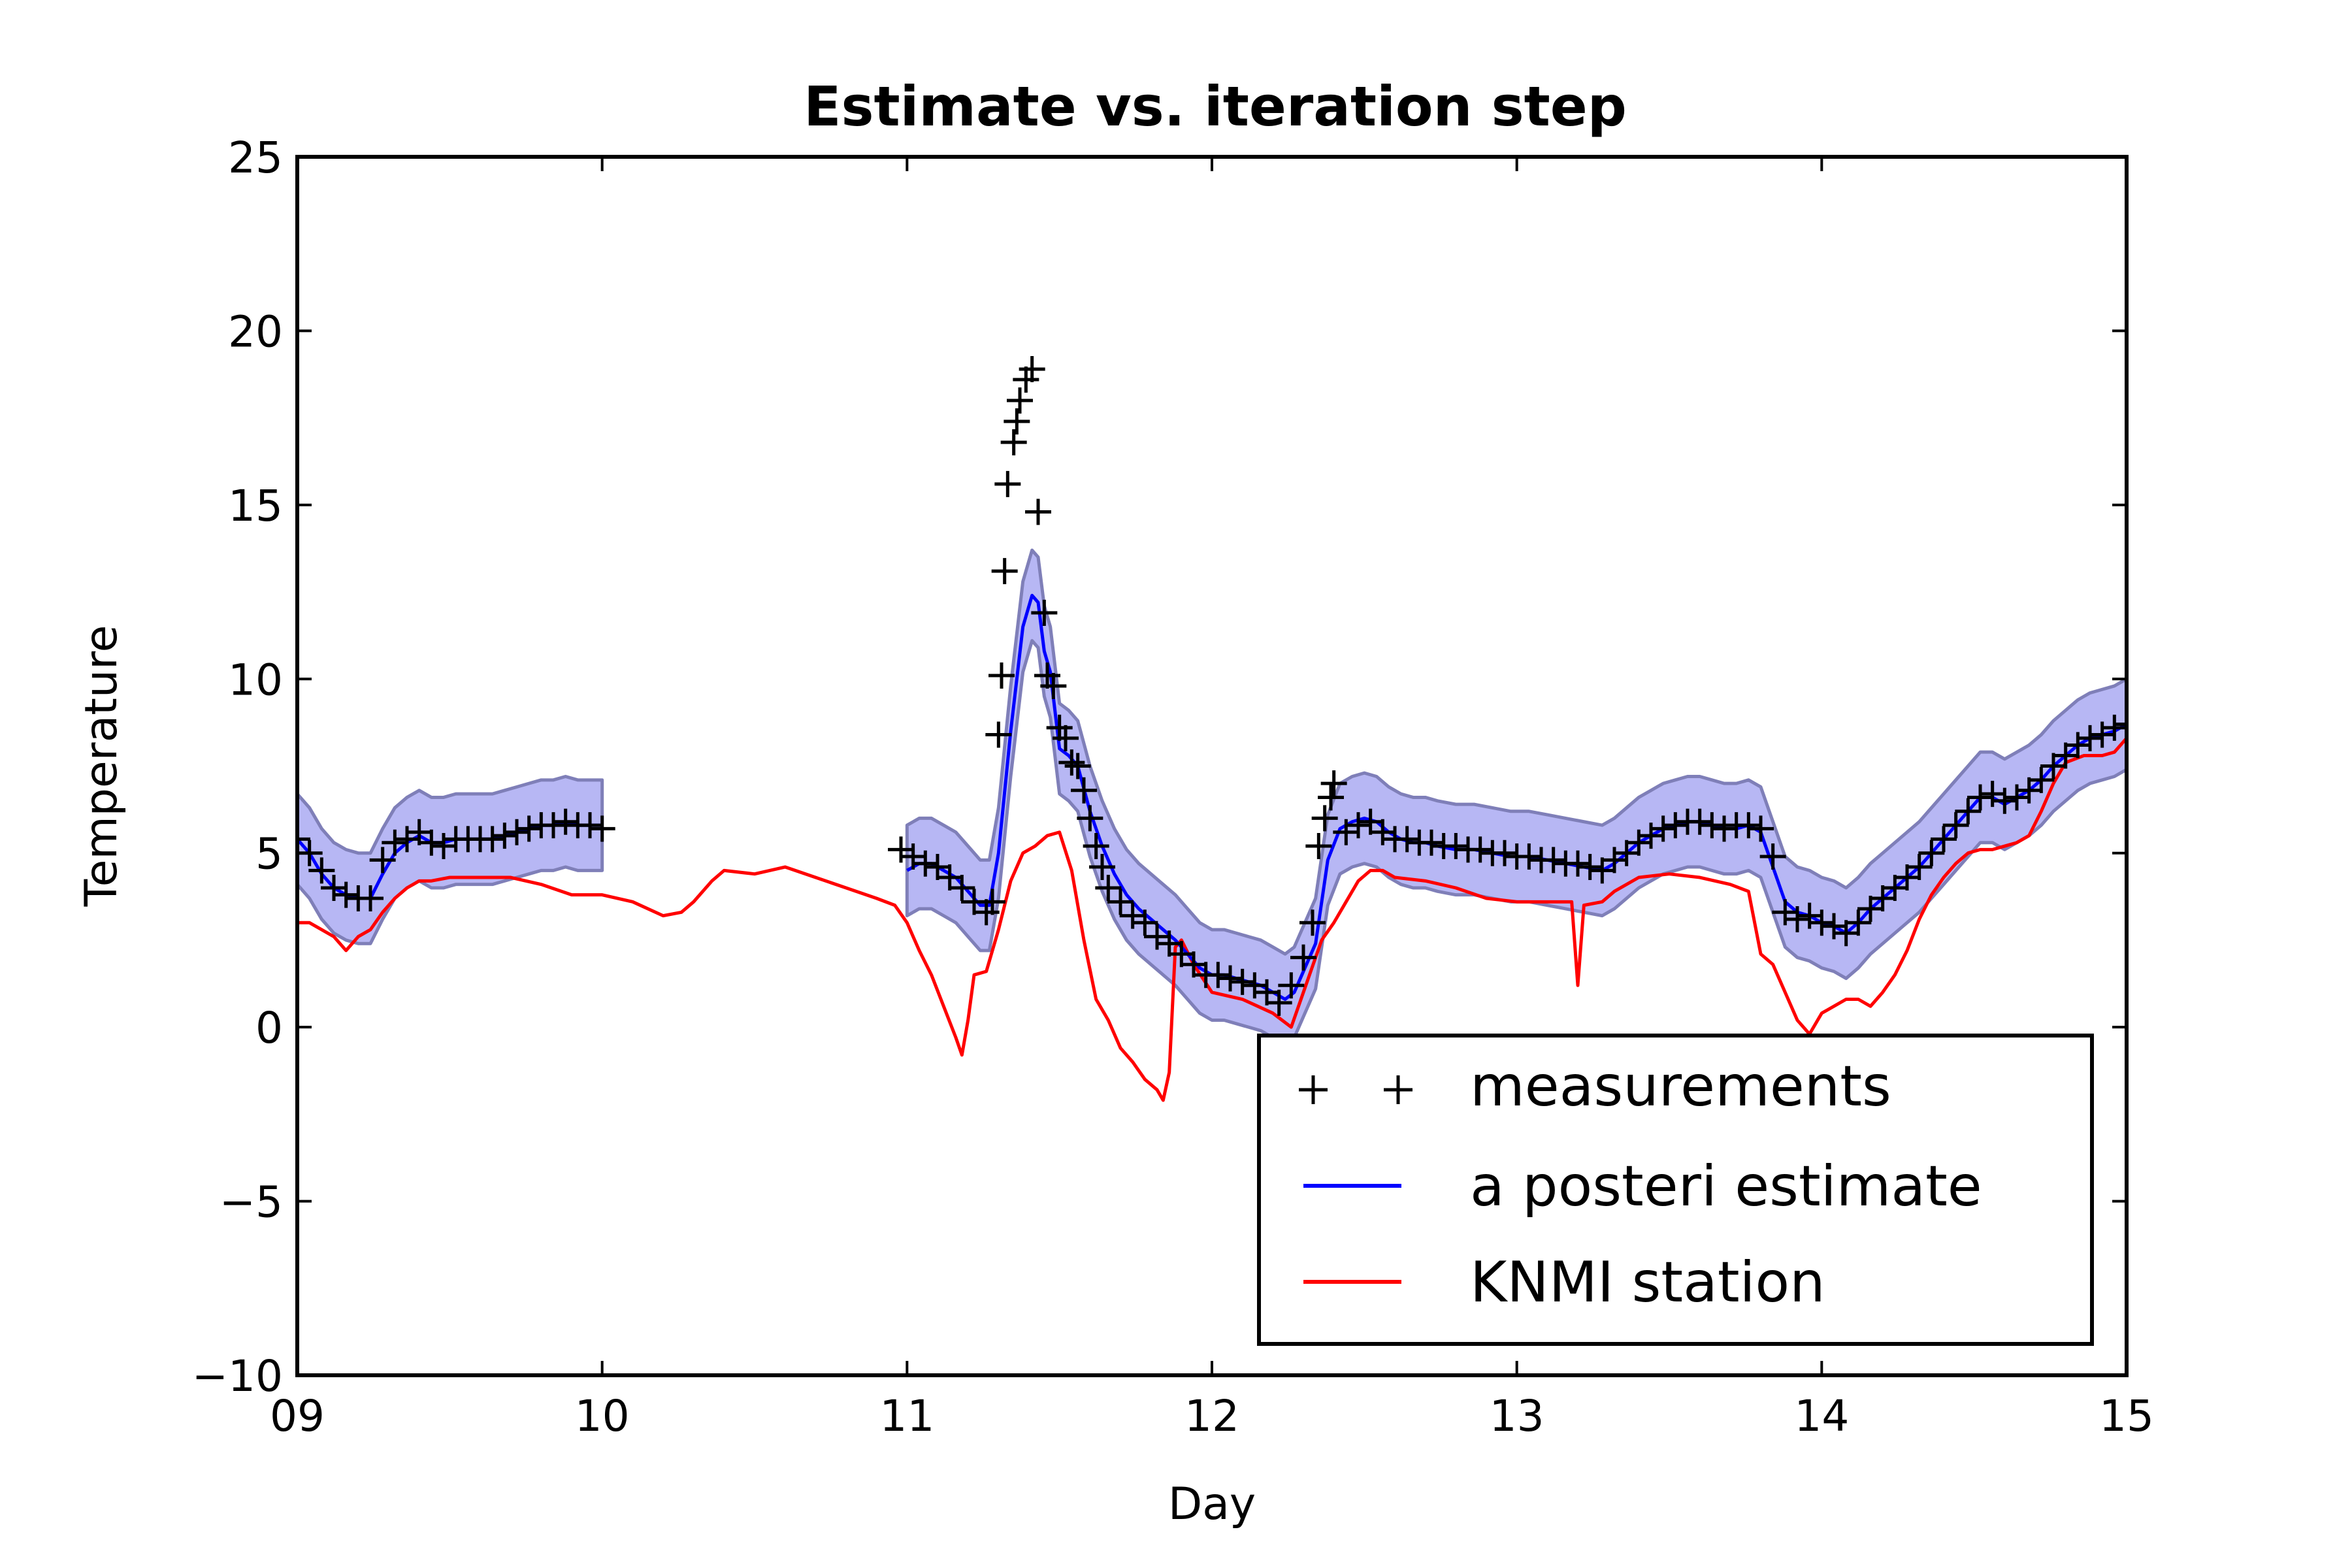 This screenshot has width=2352, height=1568. I want to click on y-tick-label: 0, so click(269, 1028).